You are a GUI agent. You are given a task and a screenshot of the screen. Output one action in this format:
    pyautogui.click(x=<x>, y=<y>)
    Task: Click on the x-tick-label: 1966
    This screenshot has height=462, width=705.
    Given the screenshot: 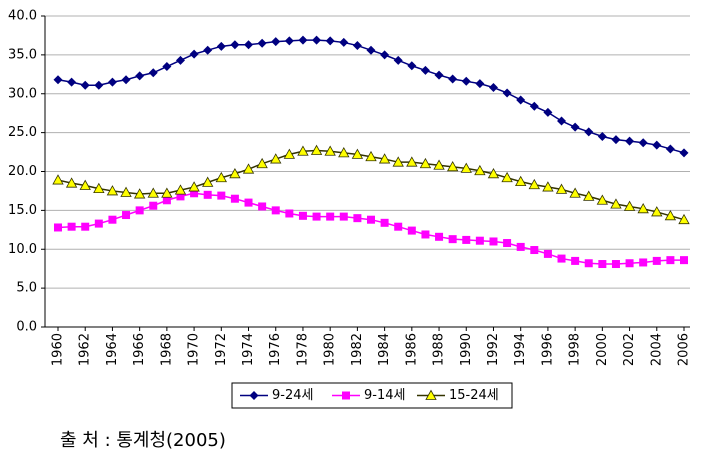 What is the action you would take?
    pyautogui.click(x=139, y=349)
    